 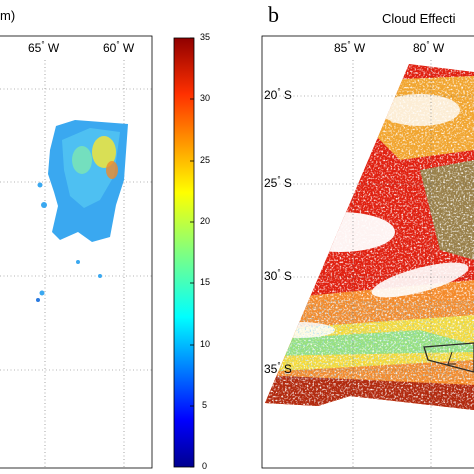 What do you see at coordinates (278, 275) in the screenshot?
I see `panel-b-lat-label: 30° S` at bounding box center [278, 275].